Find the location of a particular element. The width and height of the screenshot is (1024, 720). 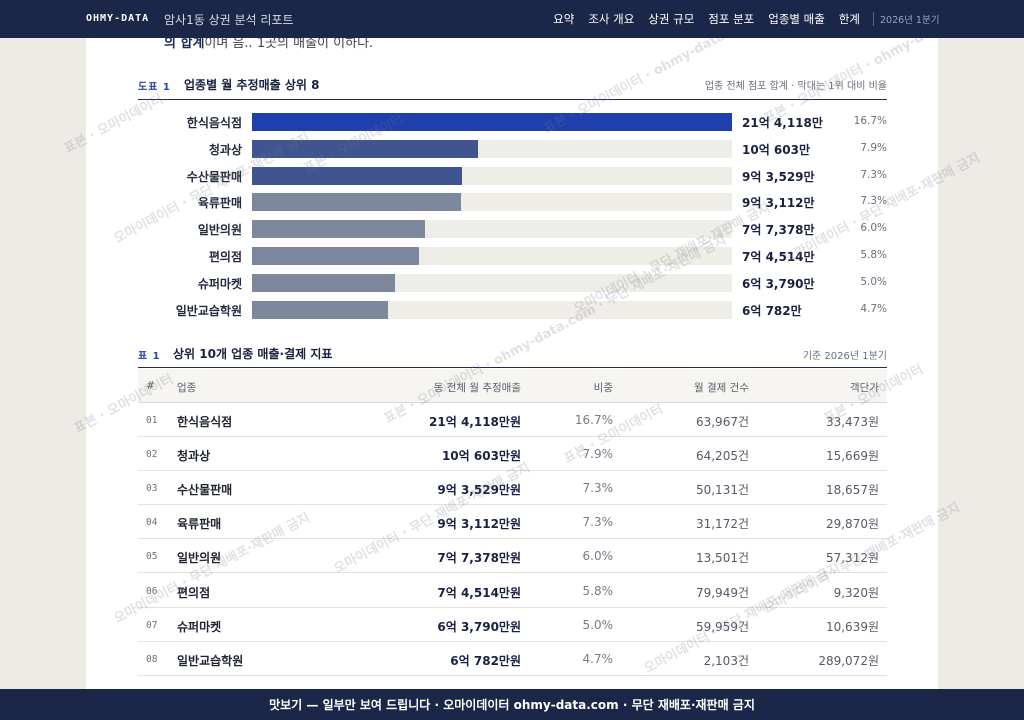

col-header-share: 비중 is located at coordinates (603, 388).